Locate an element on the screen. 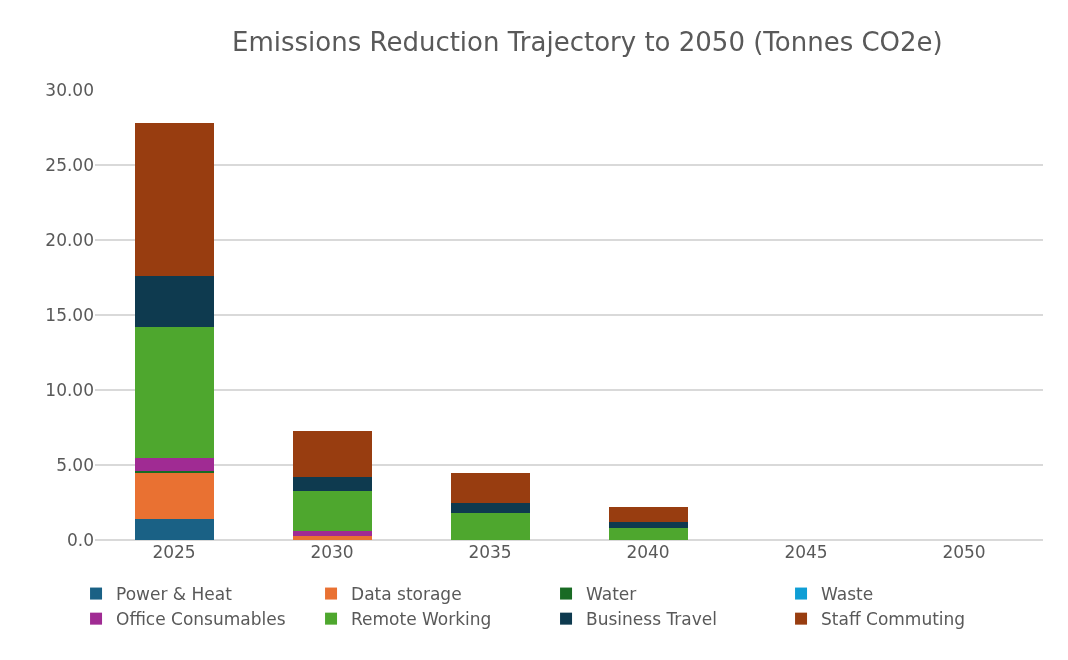 The height and width of the screenshot is (660, 1068). legend-label: Office Consumables is located at coordinates (201, 619).